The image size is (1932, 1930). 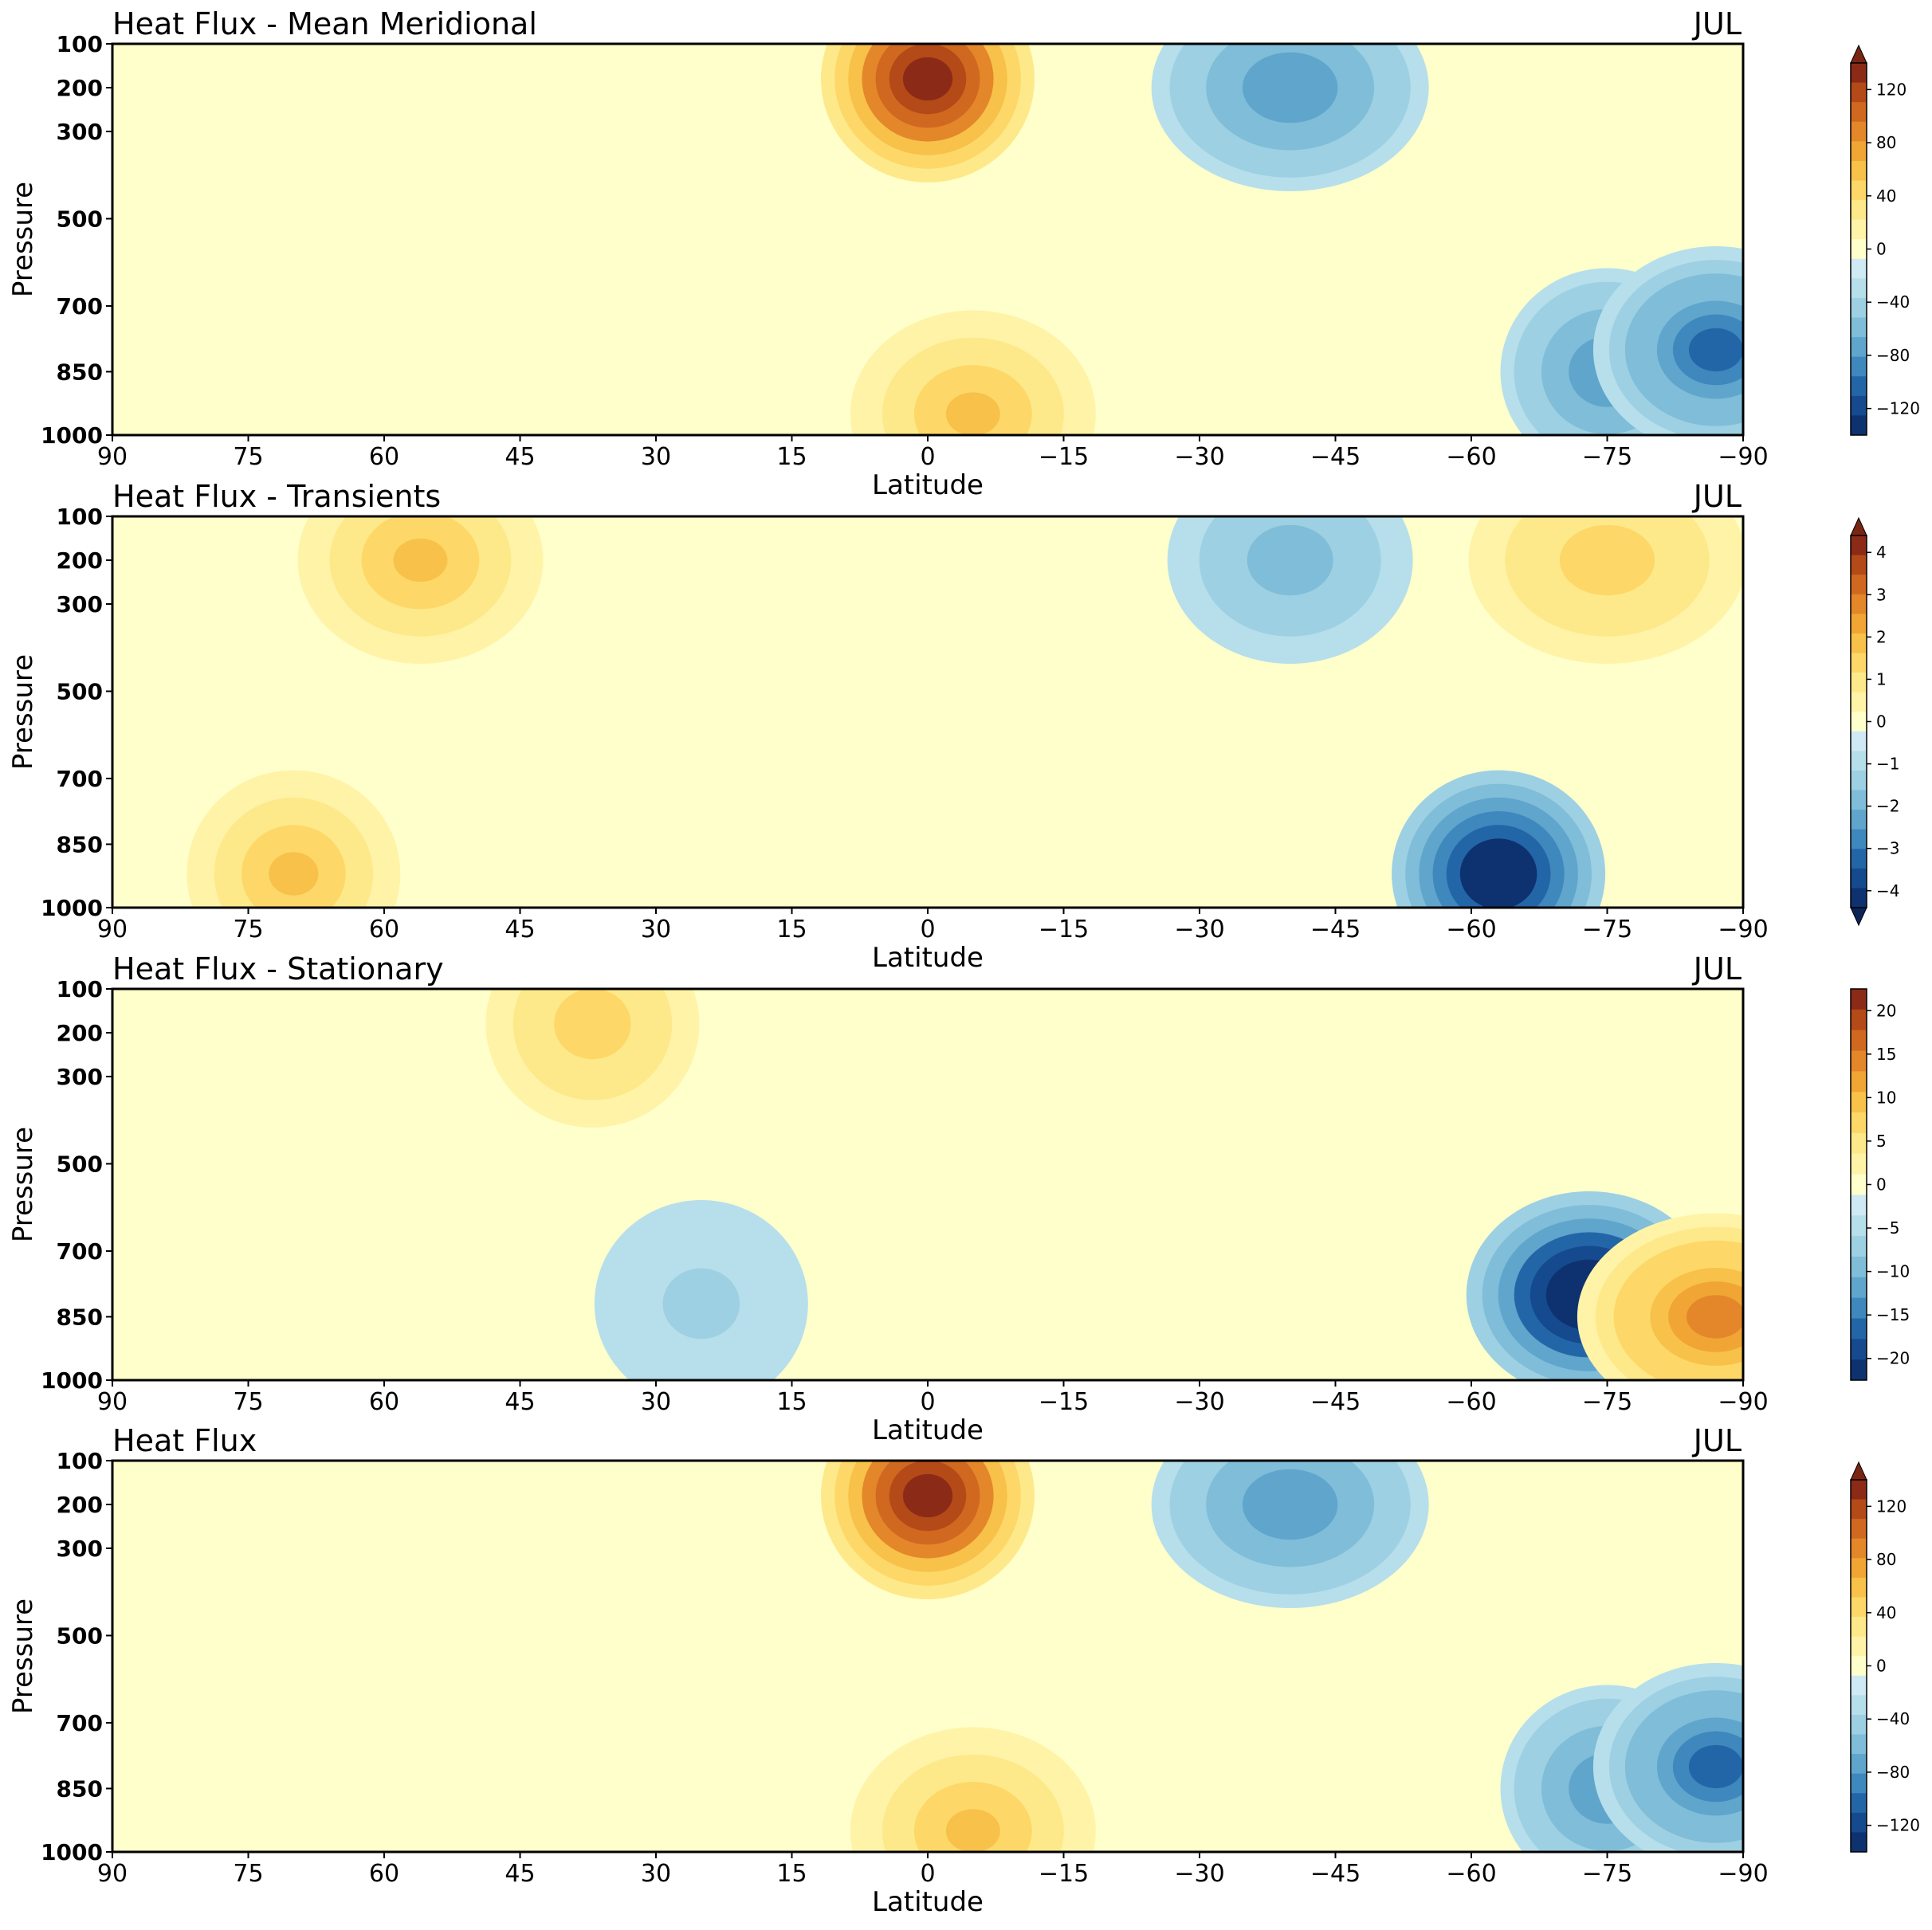 What do you see at coordinates (80, 1789) in the screenshot?
I see `y-tick-label: 850` at bounding box center [80, 1789].